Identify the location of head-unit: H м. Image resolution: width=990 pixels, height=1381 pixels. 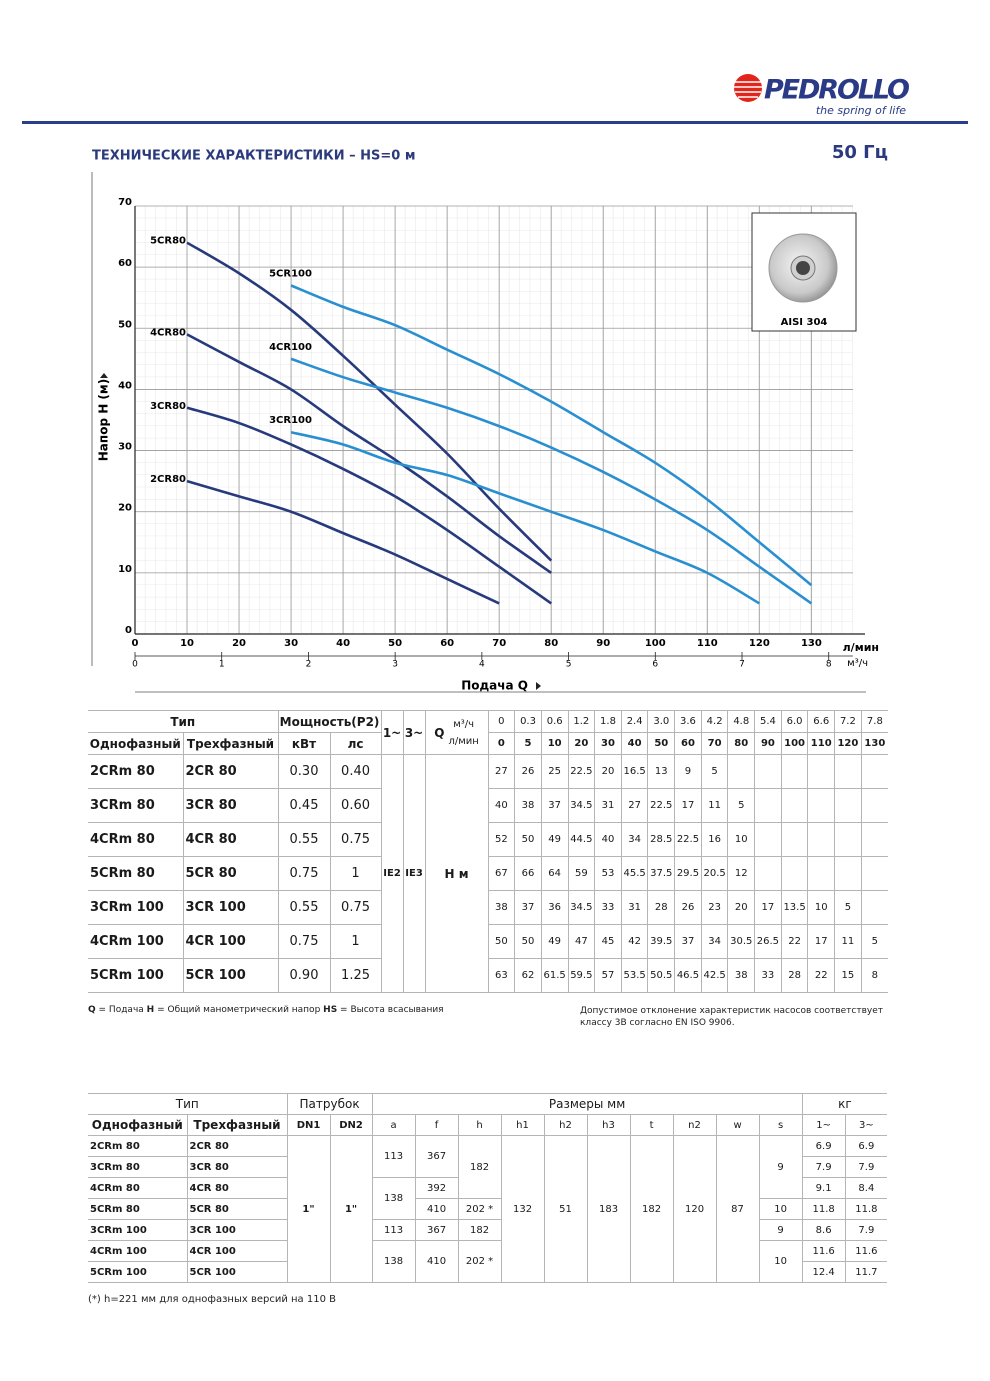
(456, 873).